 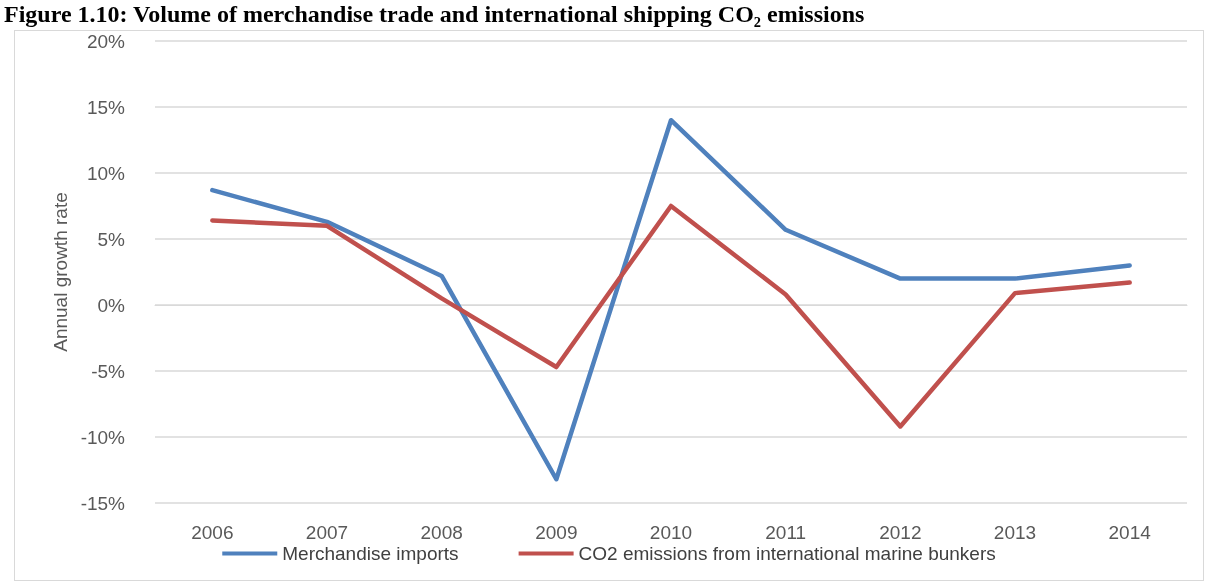 I want to click on y-tick-label: 10%, so click(x=106, y=173).